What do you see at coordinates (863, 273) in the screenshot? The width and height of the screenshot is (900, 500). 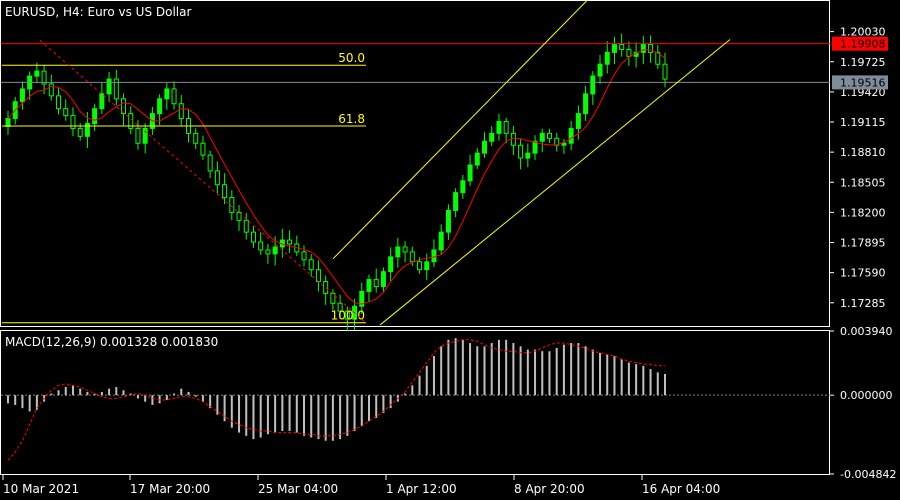 I see `price-y-tick-label: 1.17590` at bounding box center [863, 273].